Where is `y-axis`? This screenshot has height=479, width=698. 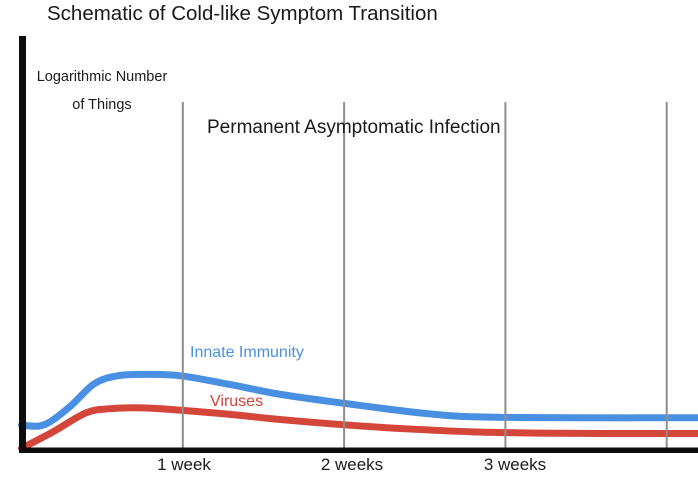 y-axis is located at coordinates (22, 244).